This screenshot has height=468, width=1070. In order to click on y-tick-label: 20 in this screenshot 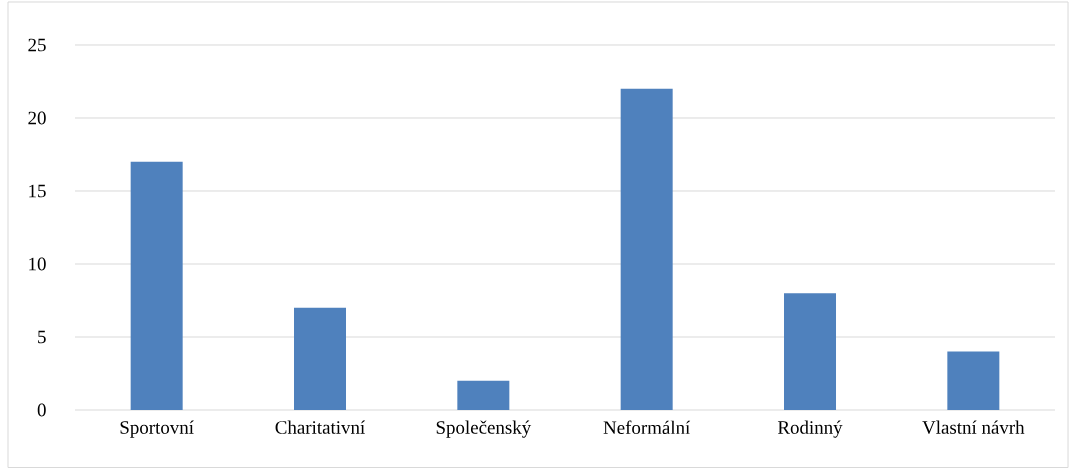, I will do `click(37, 118)`.